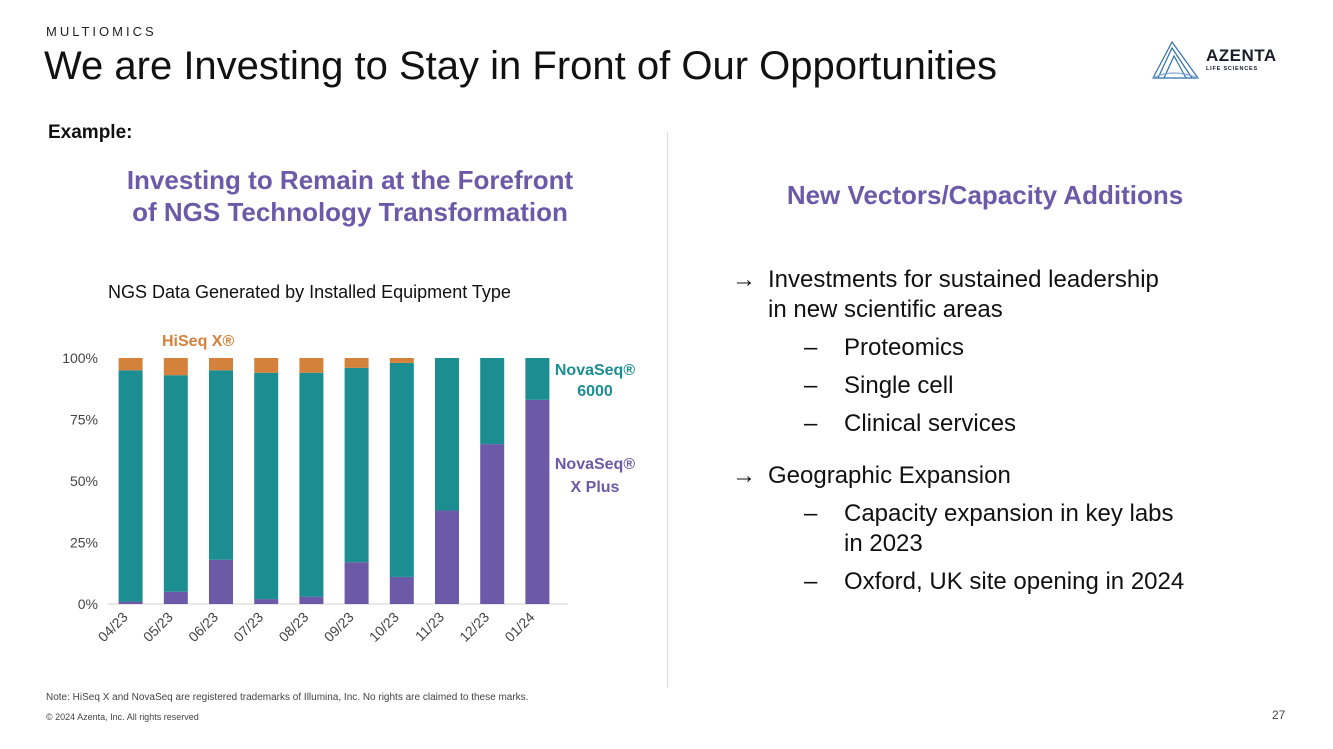 The height and width of the screenshot is (749, 1333). I want to click on sub-bullet-text: Single cell, so click(899, 385).